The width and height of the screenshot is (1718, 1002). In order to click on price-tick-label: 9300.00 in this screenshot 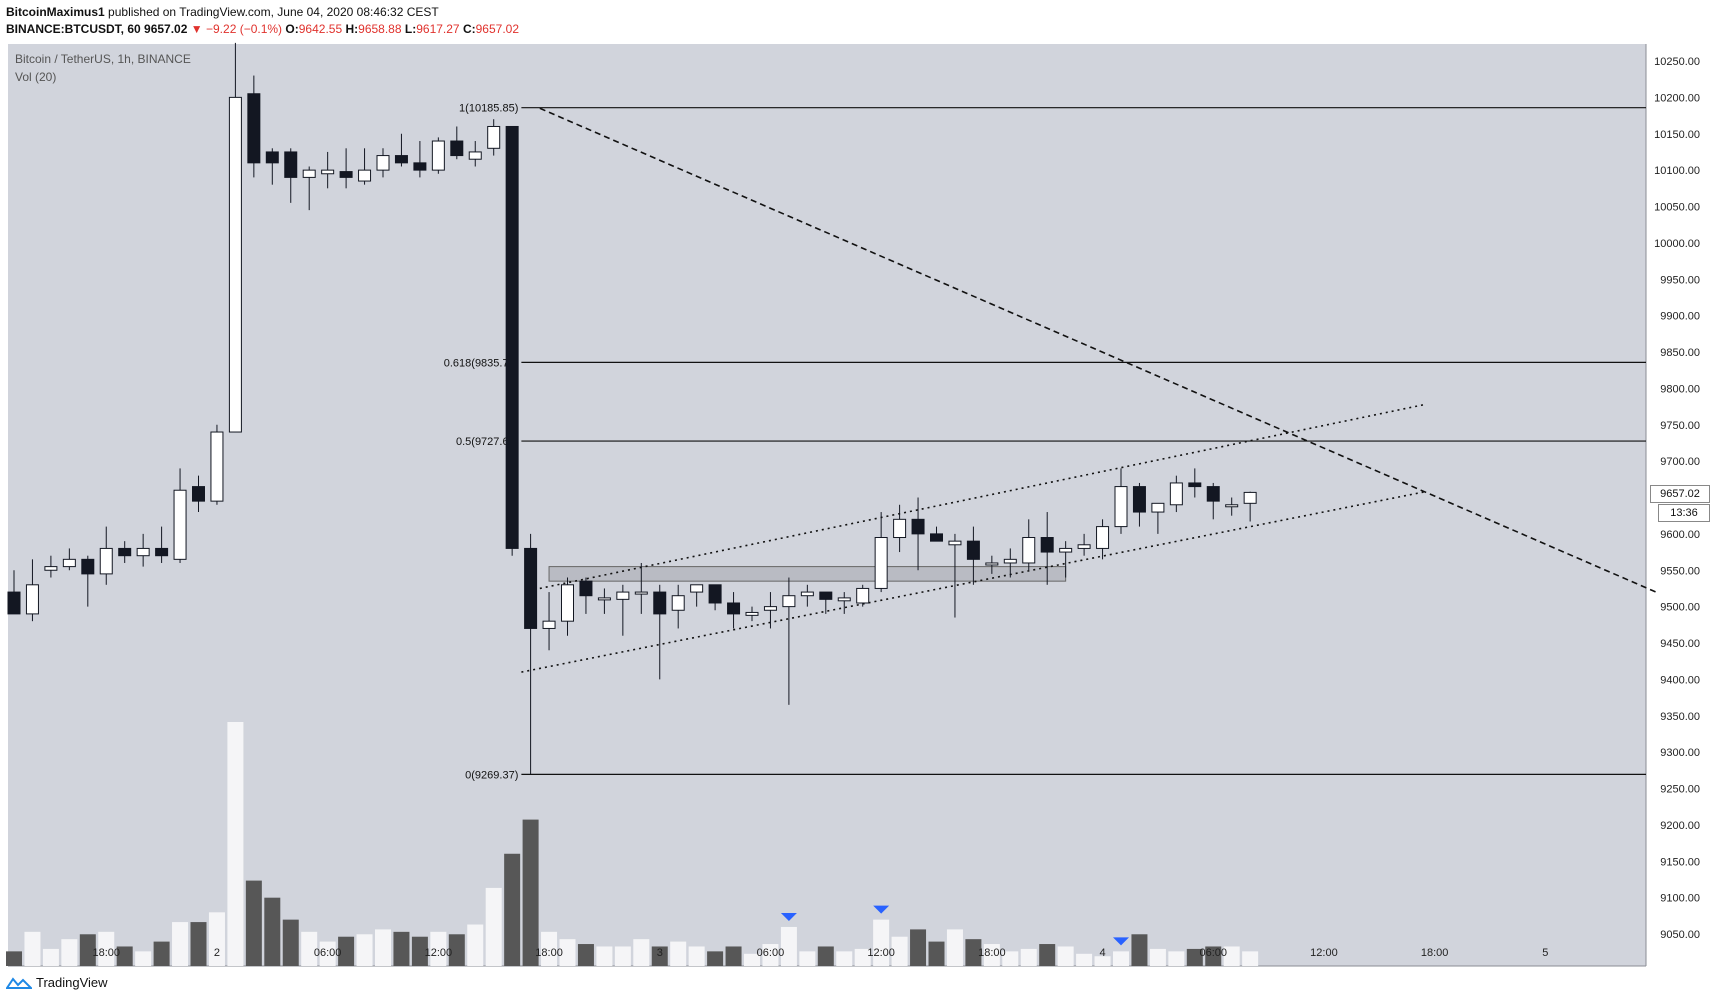, I will do `click(1680, 753)`.